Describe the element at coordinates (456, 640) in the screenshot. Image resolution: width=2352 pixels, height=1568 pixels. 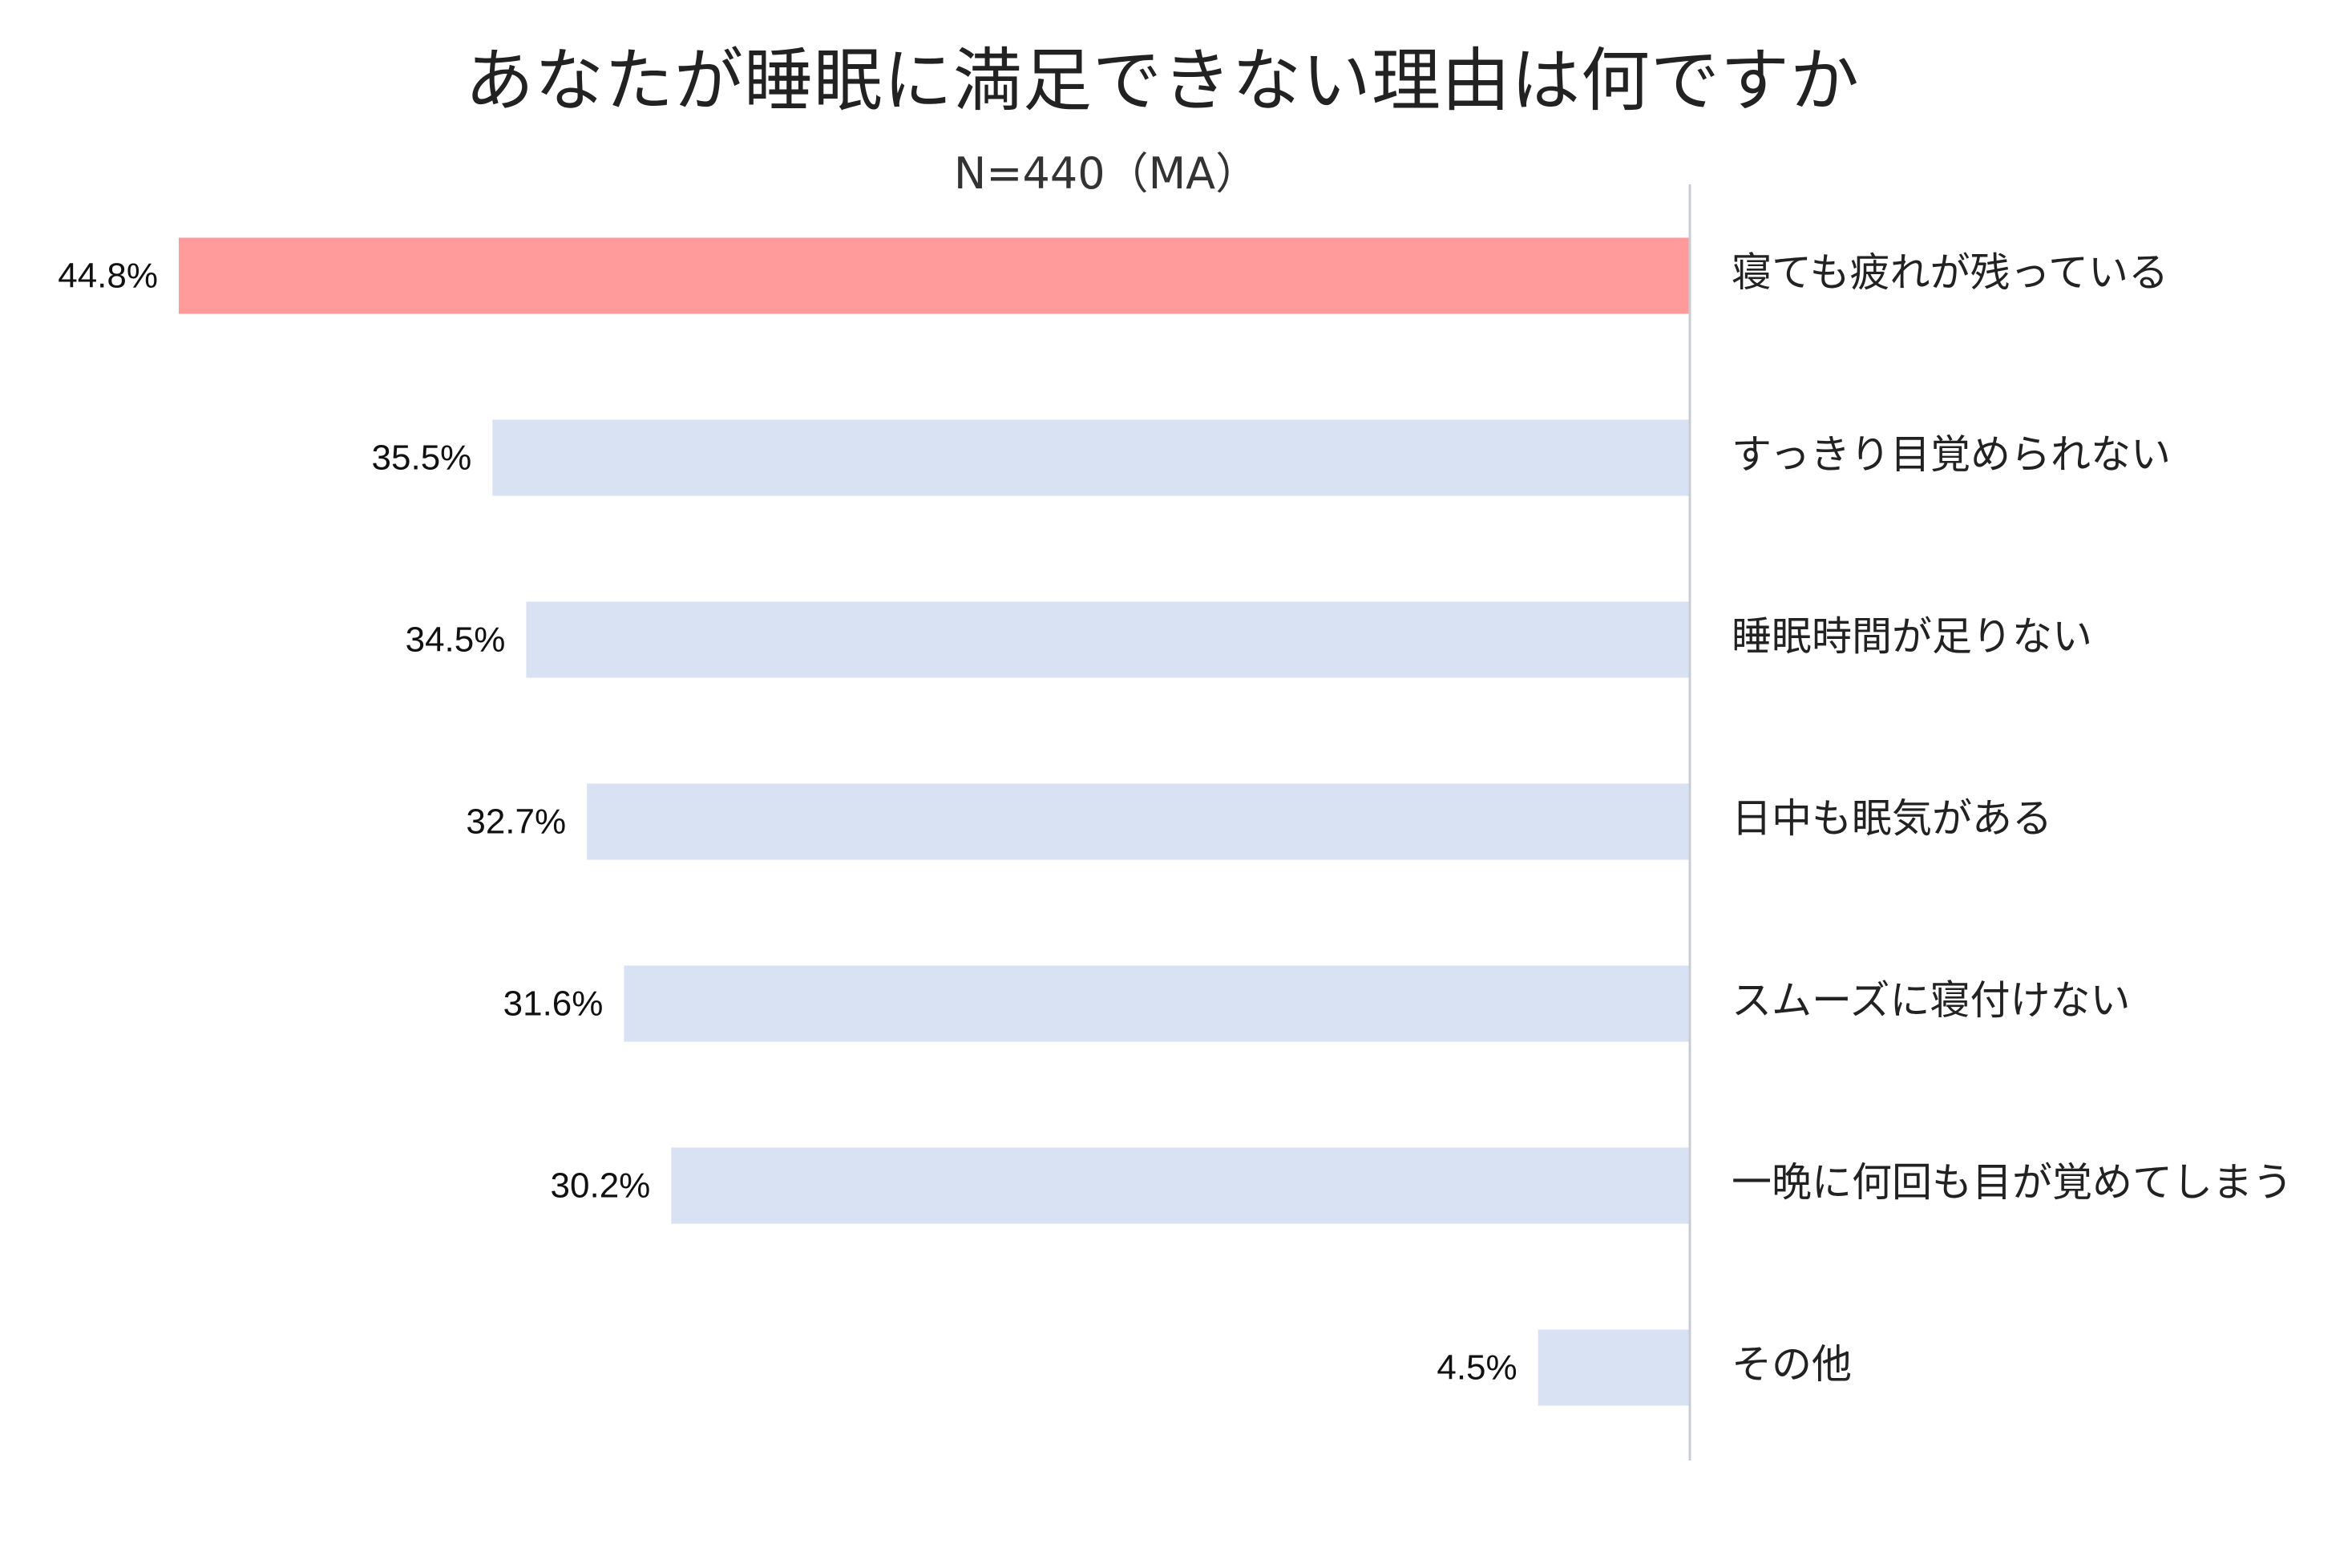
I see `value-label-3: 34.5%` at that location.